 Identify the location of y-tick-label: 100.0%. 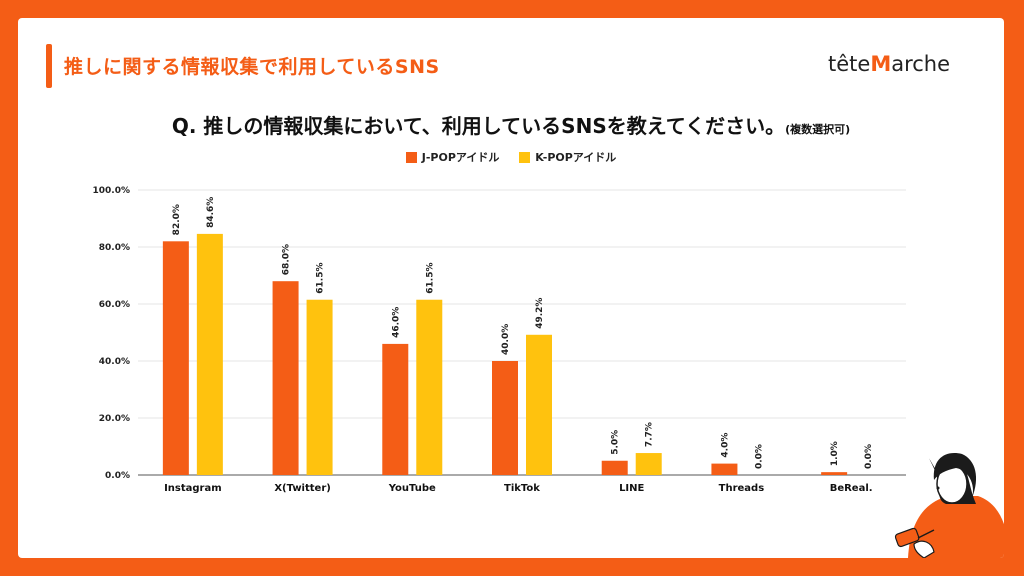
(112, 191).